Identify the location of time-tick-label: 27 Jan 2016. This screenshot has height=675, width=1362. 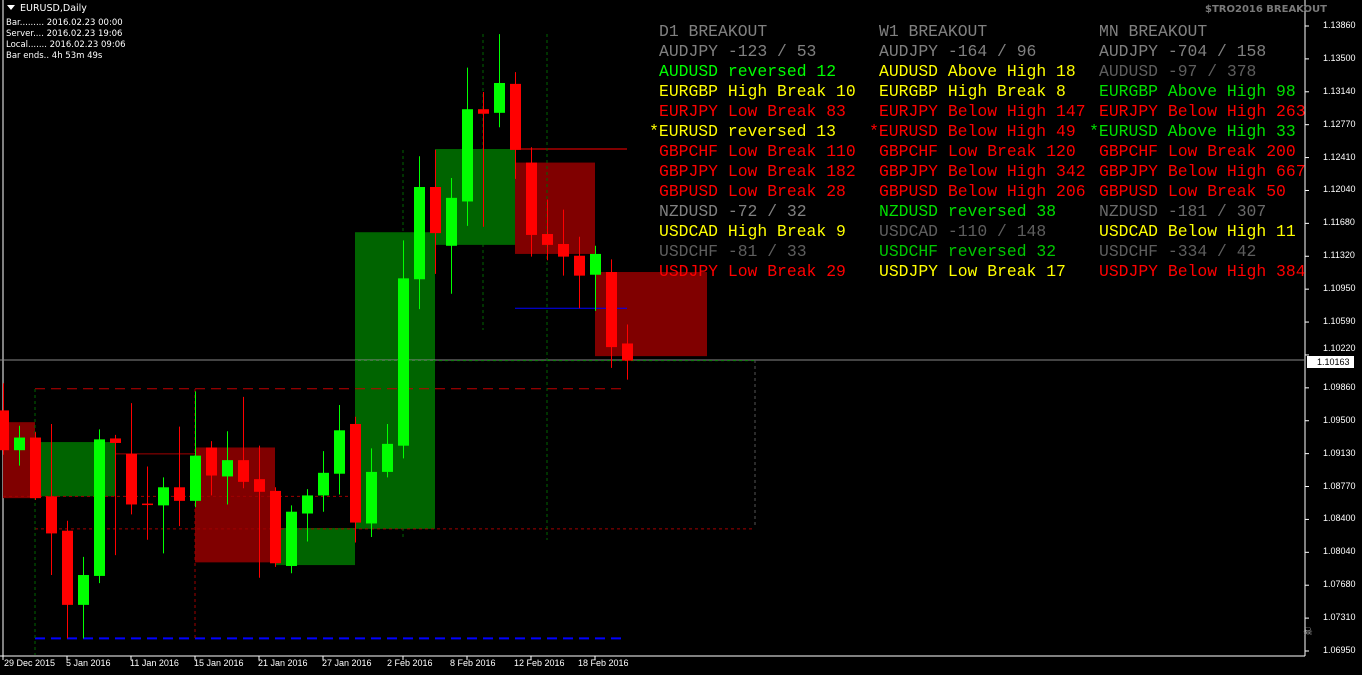
(347, 663).